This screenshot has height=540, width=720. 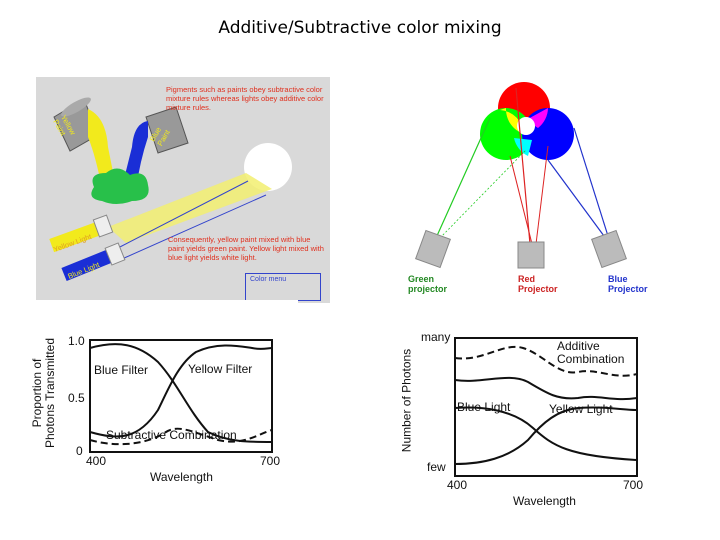 I want to click on blue-filter-curve, so click(x=181, y=393).